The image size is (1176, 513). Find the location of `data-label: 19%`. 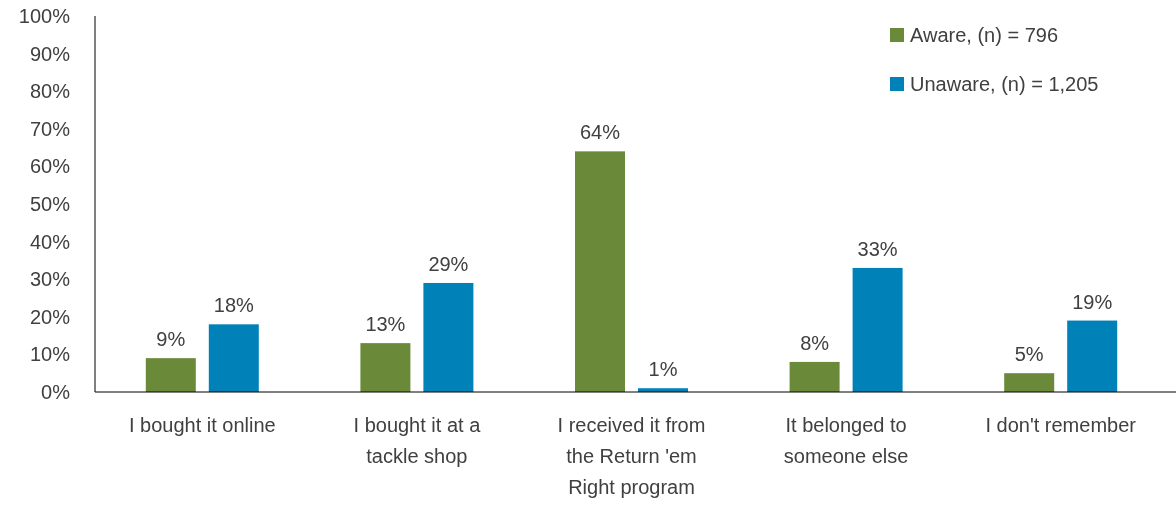

data-label: 19% is located at coordinates (1092, 301).